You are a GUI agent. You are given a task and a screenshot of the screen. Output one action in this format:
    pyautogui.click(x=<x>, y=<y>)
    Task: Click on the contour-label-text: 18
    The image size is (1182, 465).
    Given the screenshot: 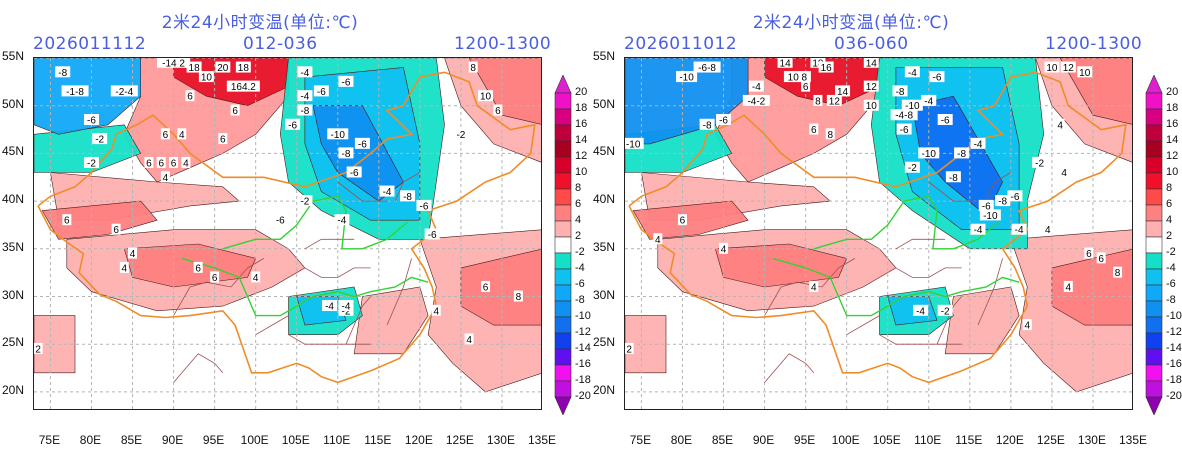 What is the action you would take?
    pyautogui.click(x=818, y=63)
    